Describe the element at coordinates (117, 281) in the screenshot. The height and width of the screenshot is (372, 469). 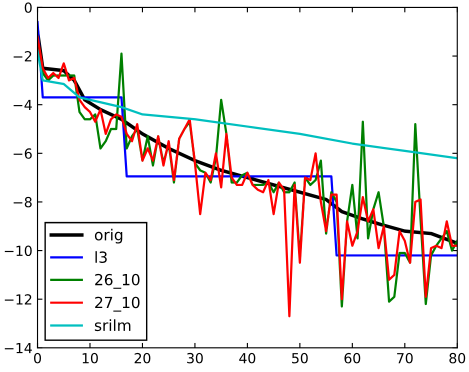
I see `legend-label: 26_10` at that location.